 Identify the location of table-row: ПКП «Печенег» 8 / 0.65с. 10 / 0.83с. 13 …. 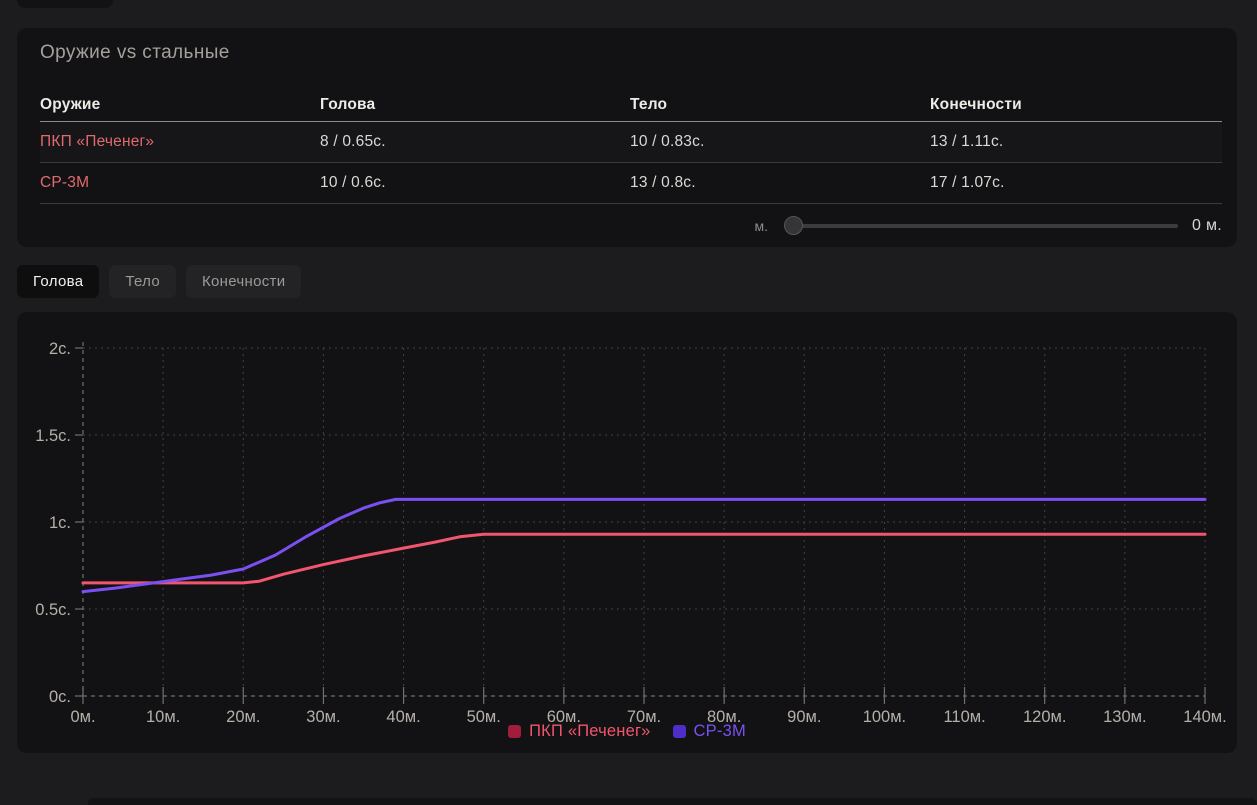
(631, 142).